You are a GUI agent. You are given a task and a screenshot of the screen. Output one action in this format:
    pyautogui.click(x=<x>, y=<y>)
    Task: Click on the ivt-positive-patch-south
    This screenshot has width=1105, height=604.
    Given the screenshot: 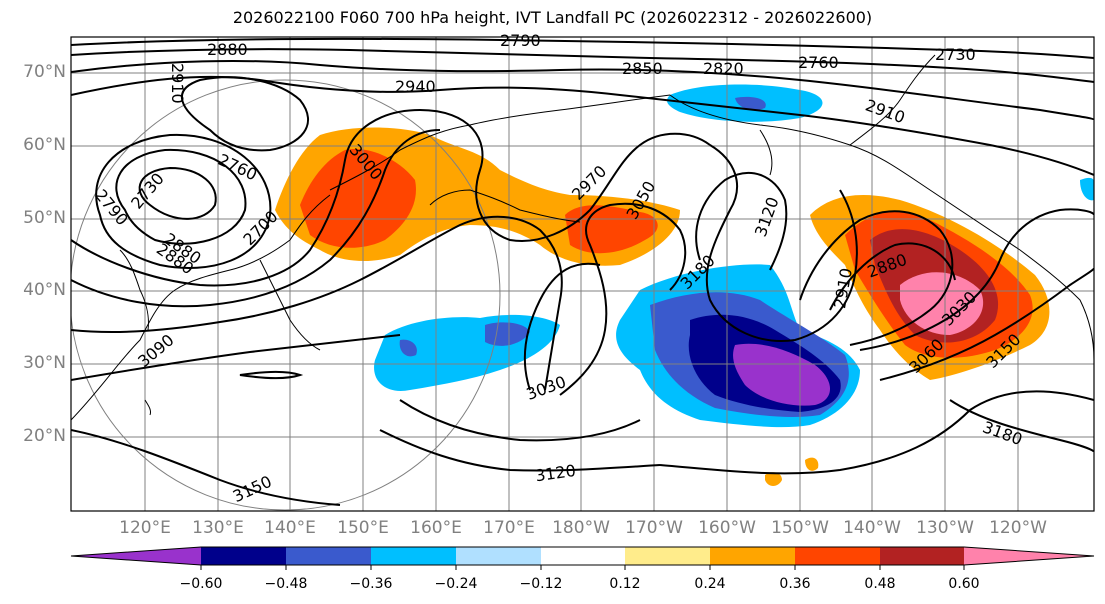 What is the action you would take?
    pyautogui.click(x=773, y=479)
    